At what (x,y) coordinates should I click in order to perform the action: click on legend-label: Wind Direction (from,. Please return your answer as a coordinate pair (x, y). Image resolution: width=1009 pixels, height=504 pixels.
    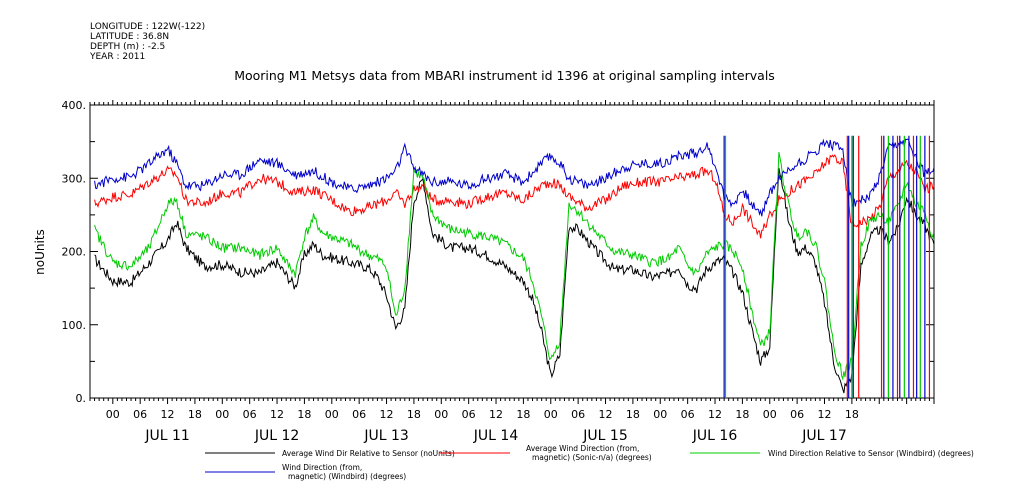
    Looking at the image, I should click on (322, 467).